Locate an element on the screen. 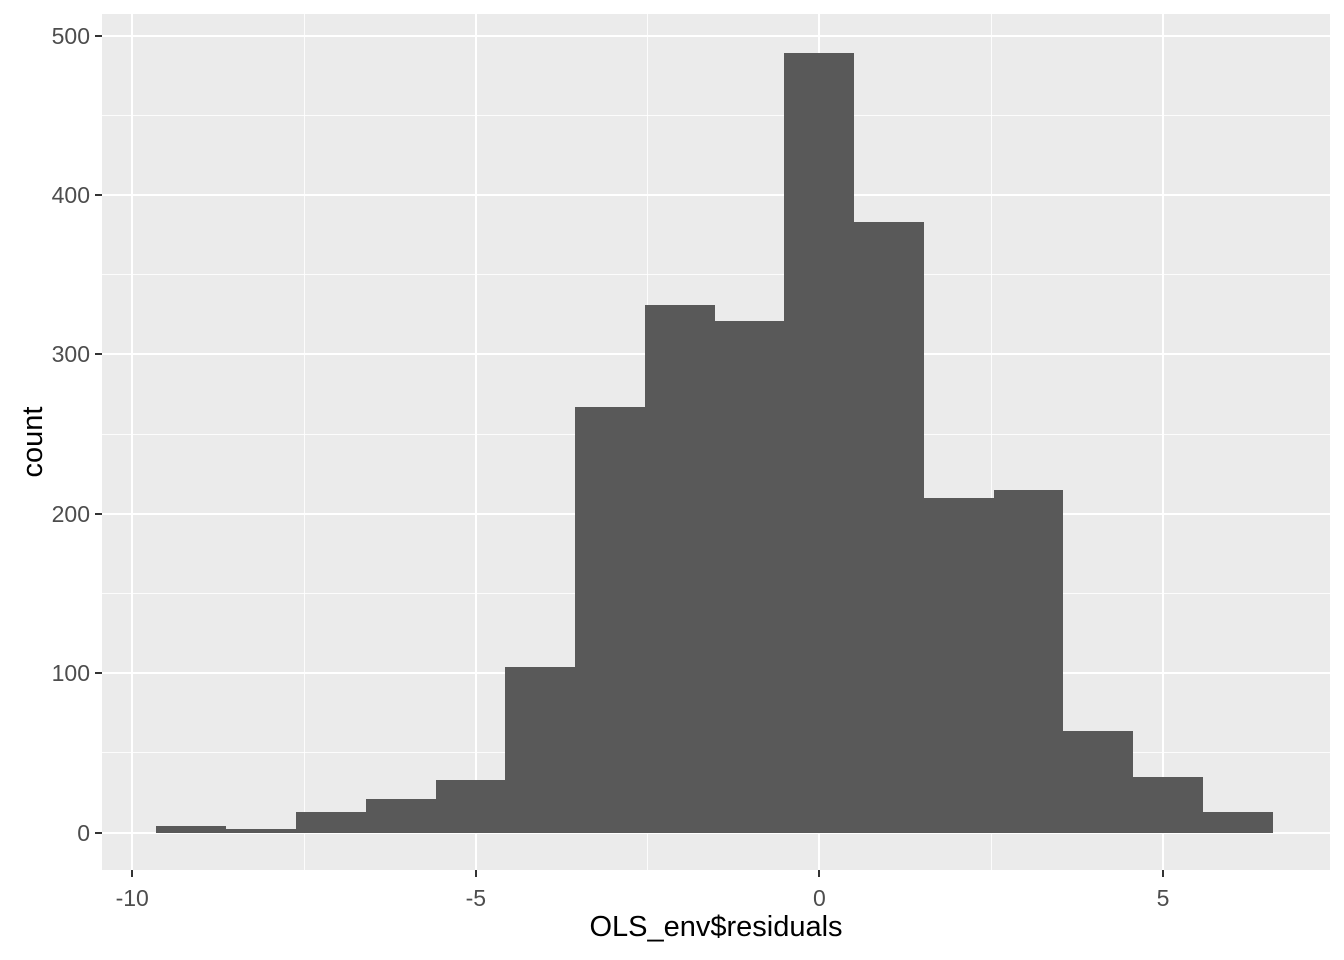 Image resolution: width=1344 pixels, height=960 pixels. y-tick-label: 200 is located at coordinates (70, 513).